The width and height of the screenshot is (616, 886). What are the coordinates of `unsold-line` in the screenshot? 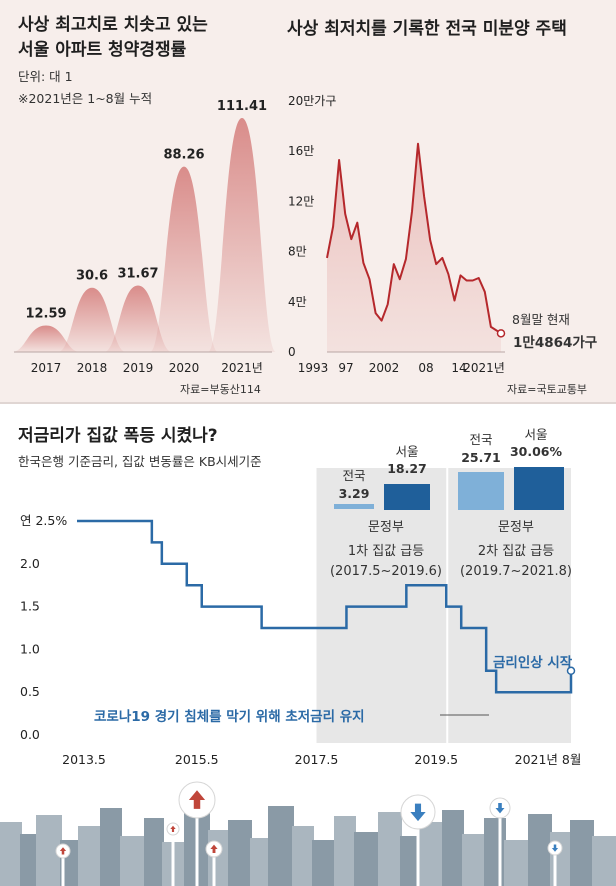 It's located at (414, 238).